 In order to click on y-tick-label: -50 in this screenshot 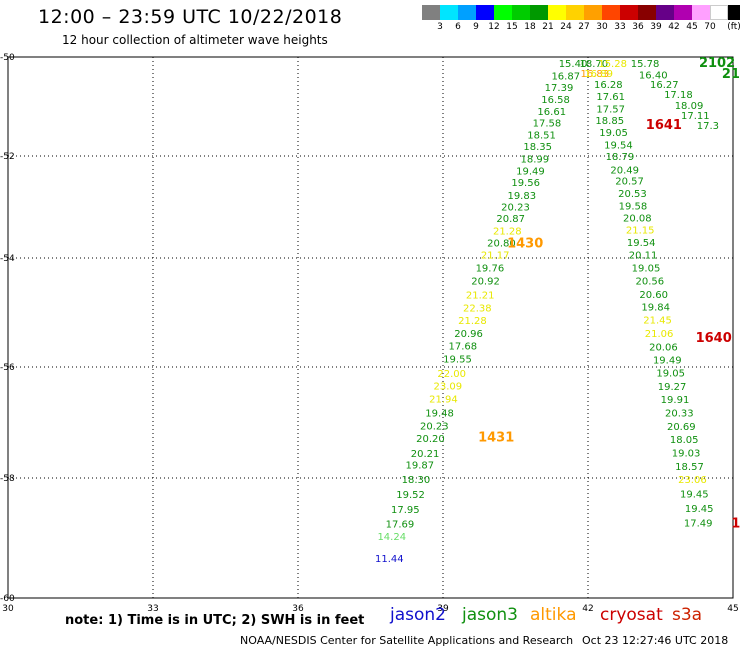, I will do `click(7, 58)`.